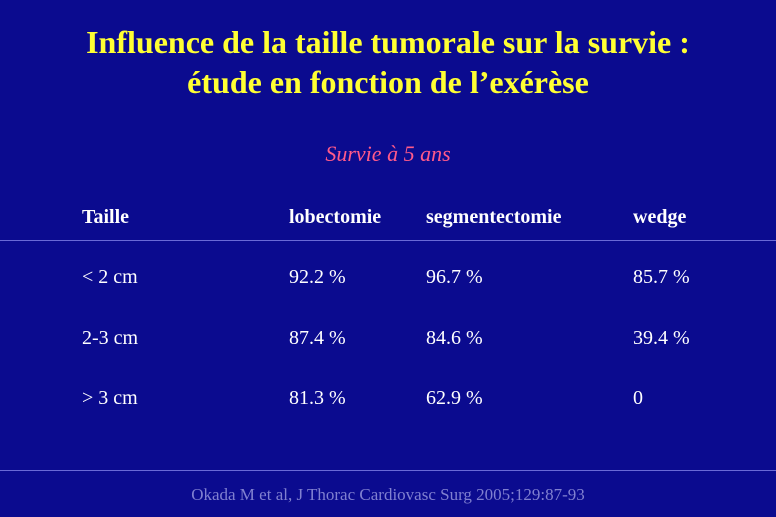 Image resolution: width=776 pixels, height=517 pixels. What do you see at coordinates (638, 398) in the screenshot?
I see `table-cell-wedge: 0` at bounding box center [638, 398].